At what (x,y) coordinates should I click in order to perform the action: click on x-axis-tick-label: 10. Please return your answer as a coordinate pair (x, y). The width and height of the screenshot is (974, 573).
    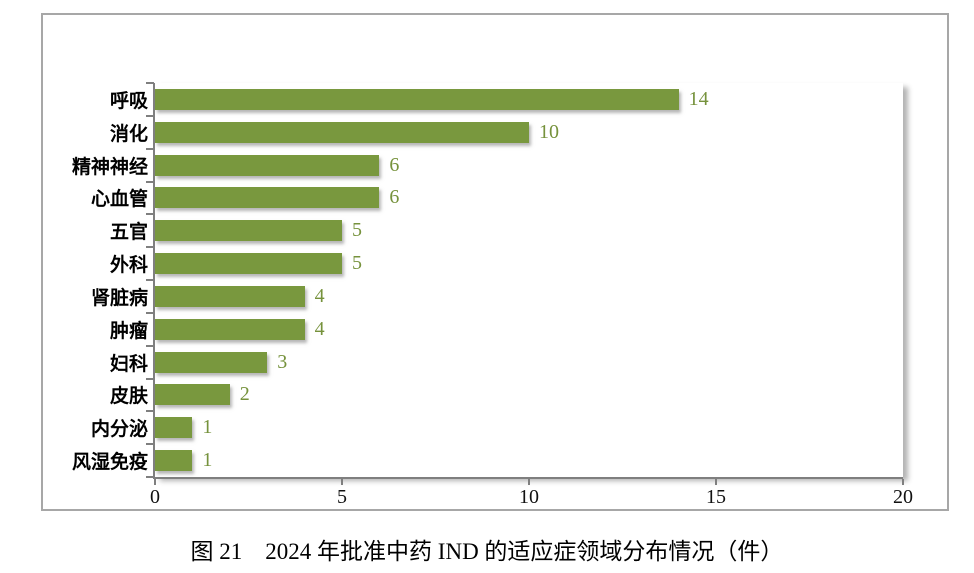
    Looking at the image, I should click on (529, 497).